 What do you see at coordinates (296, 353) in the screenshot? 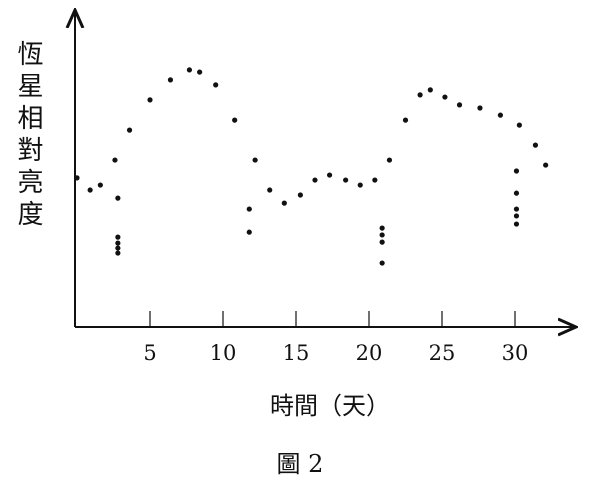
I see `x-tick-label: 15` at bounding box center [296, 353].